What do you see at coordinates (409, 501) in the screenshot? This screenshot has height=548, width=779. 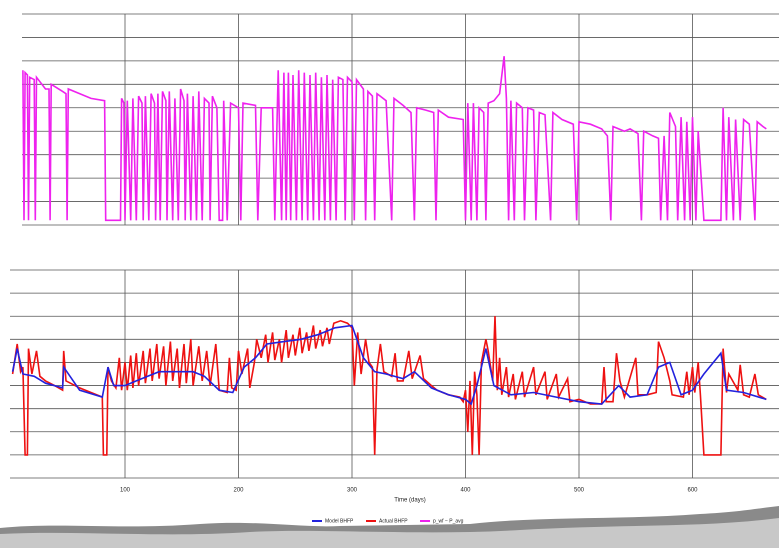 I see `x-axis-title: Time (days)` at bounding box center [409, 501].